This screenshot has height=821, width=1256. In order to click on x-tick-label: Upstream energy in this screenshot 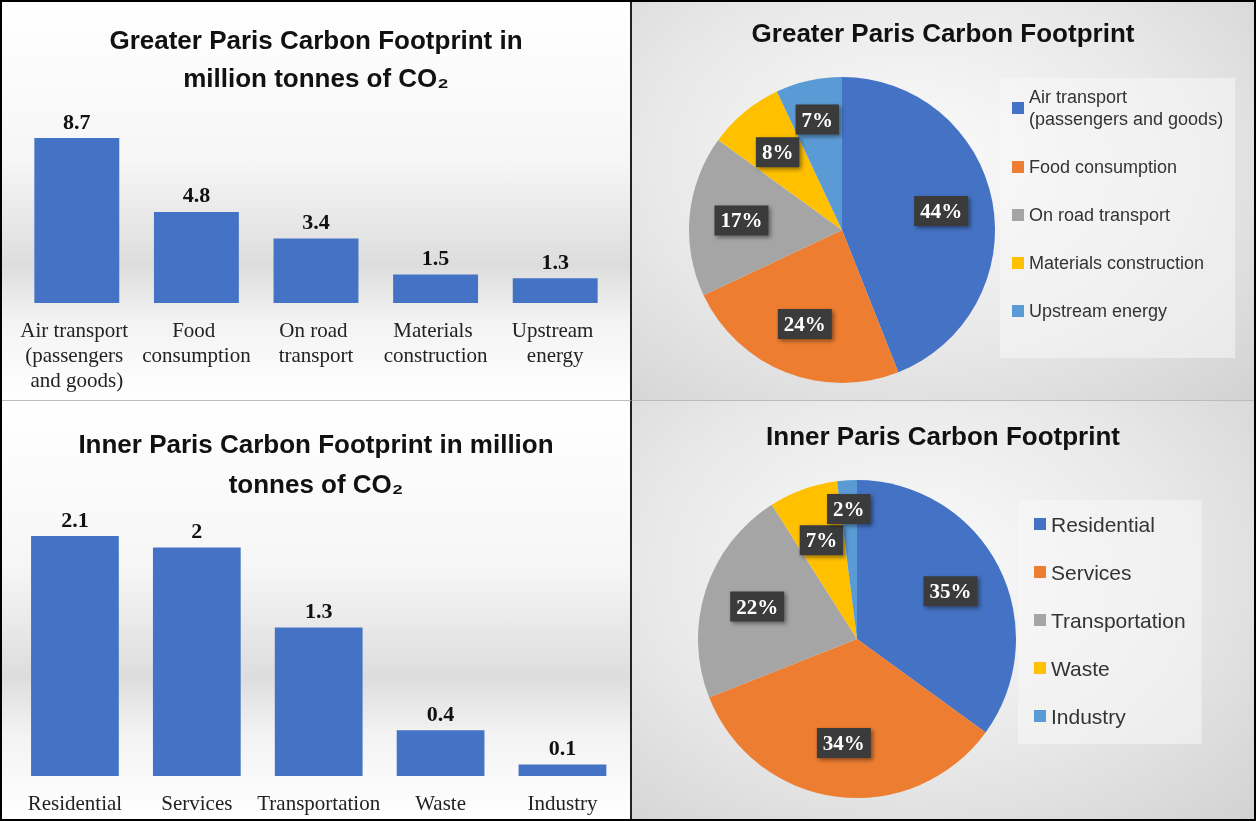, I will do `click(555, 342)`.